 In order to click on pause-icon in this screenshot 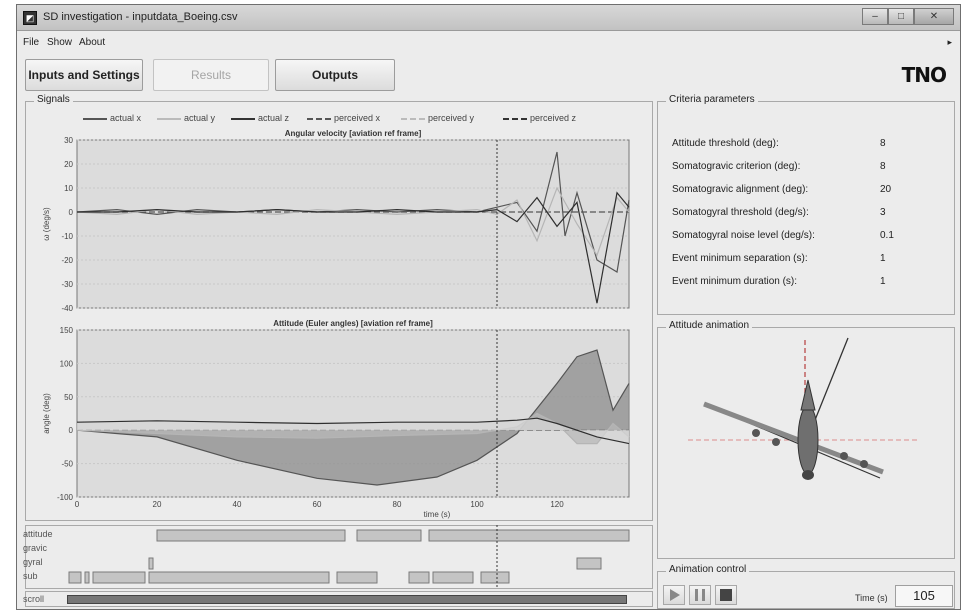, I will do `click(700, 595)`.